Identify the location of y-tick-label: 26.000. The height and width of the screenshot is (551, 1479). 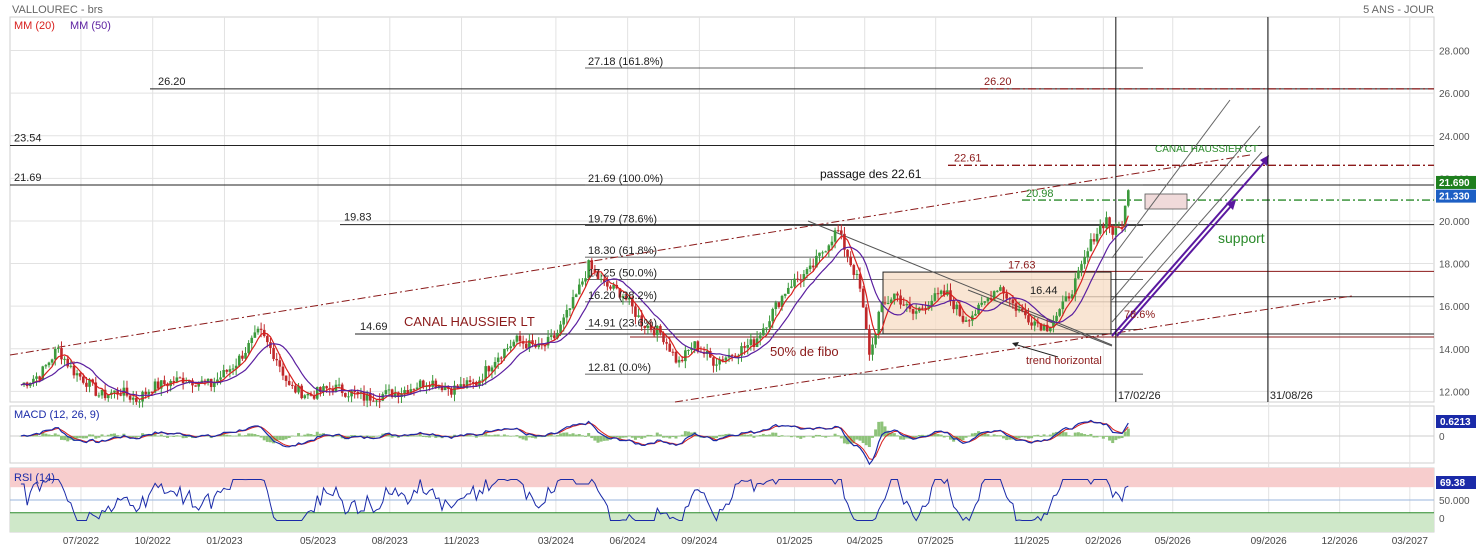
(1454, 94).